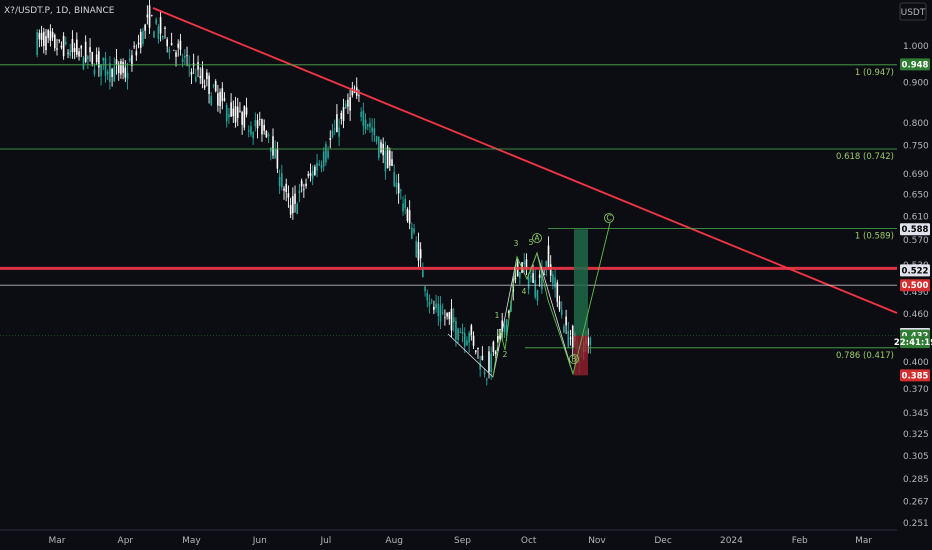  I want to click on price-scale-tick: 0.305, so click(916, 457).